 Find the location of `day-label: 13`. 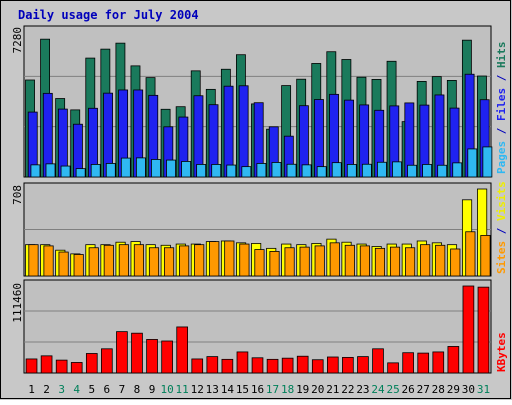

day-label: 13 is located at coordinates (212, 389).